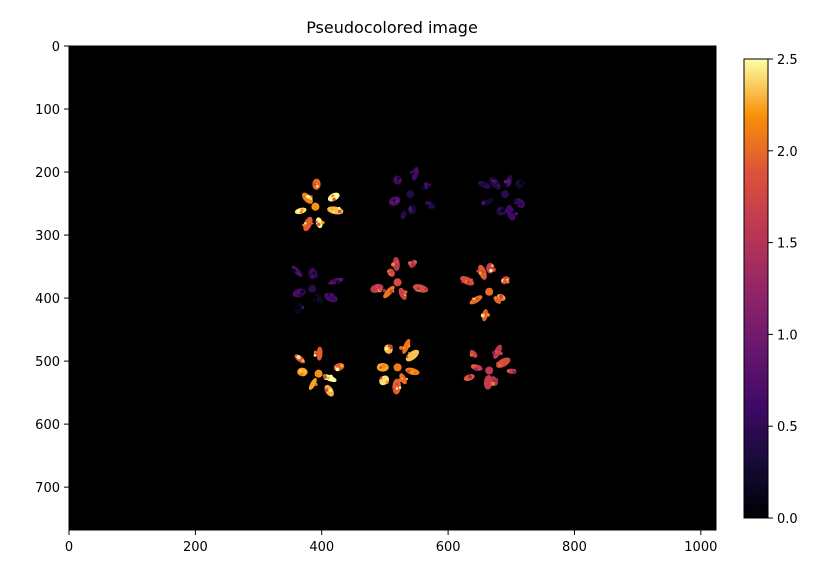 The image size is (829, 581). What do you see at coordinates (47, 236) in the screenshot?
I see `y-tick-label: 300` at bounding box center [47, 236].